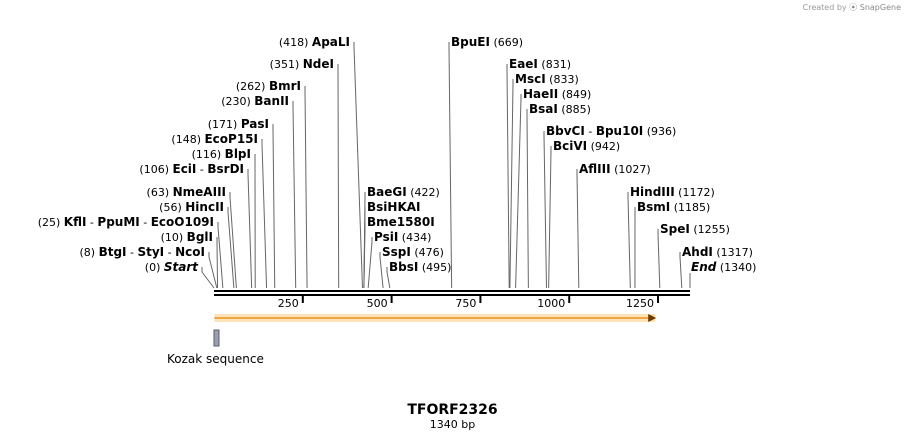 The height and width of the screenshot is (441, 905). What do you see at coordinates (294, 195) in the screenshot?
I see `site-connector-banii` at bounding box center [294, 195].